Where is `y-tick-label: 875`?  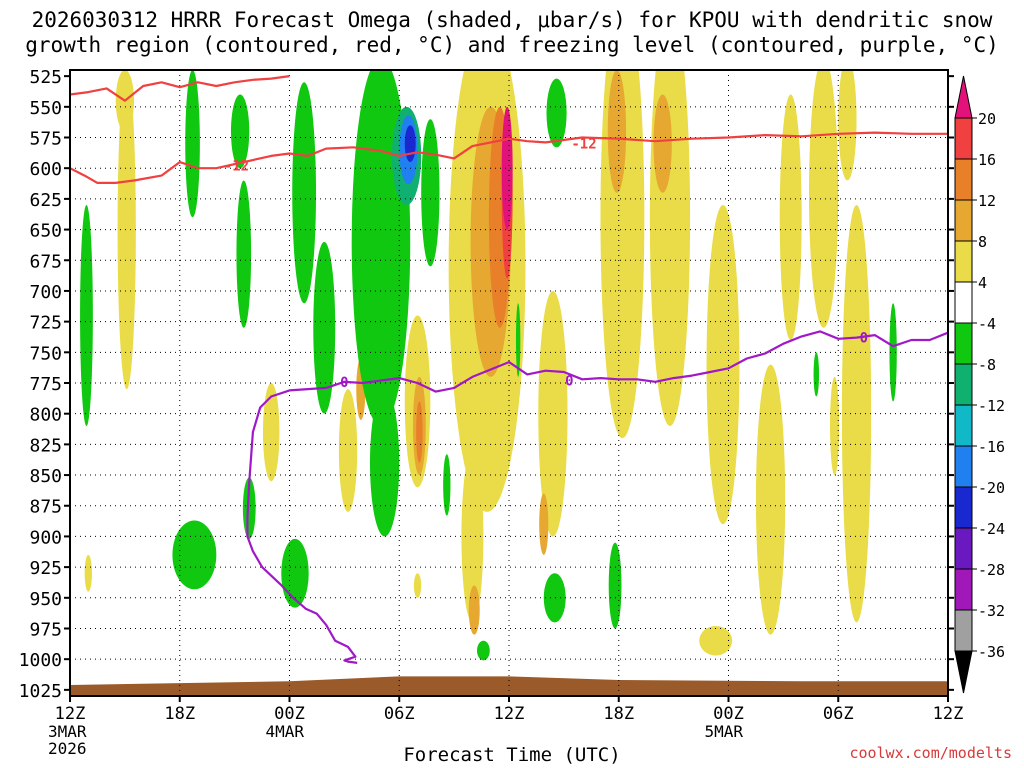 y-tick-label: 875 is located at coordinates (45, 507).